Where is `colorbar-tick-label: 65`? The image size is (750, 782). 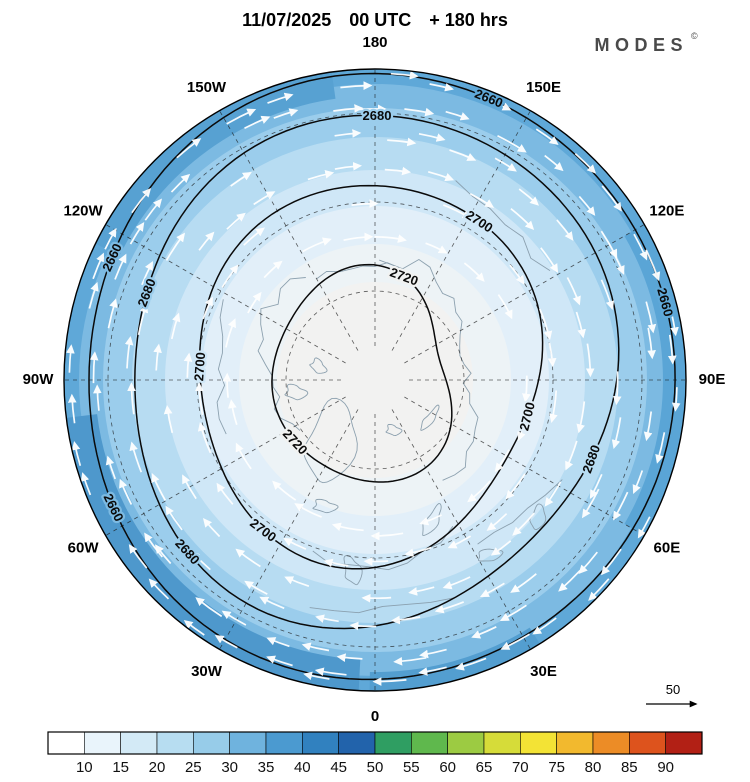 colorbar-tick-label: 65 is located at coordinates (484, 767).